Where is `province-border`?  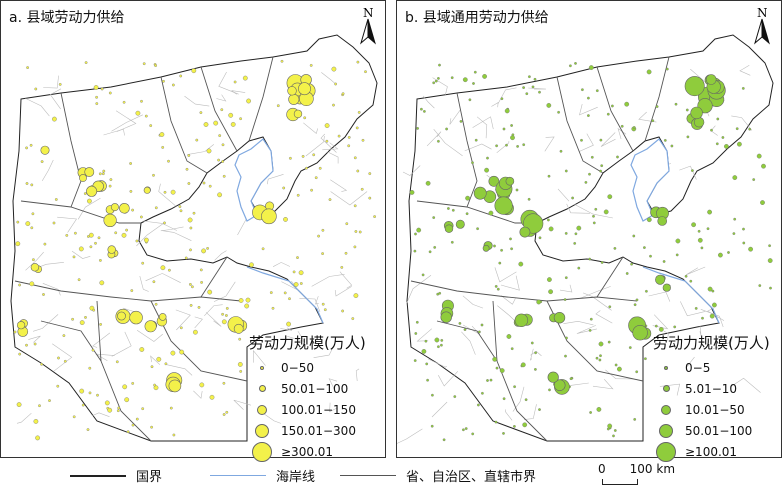 province-border is located at coordinates (214, 277).